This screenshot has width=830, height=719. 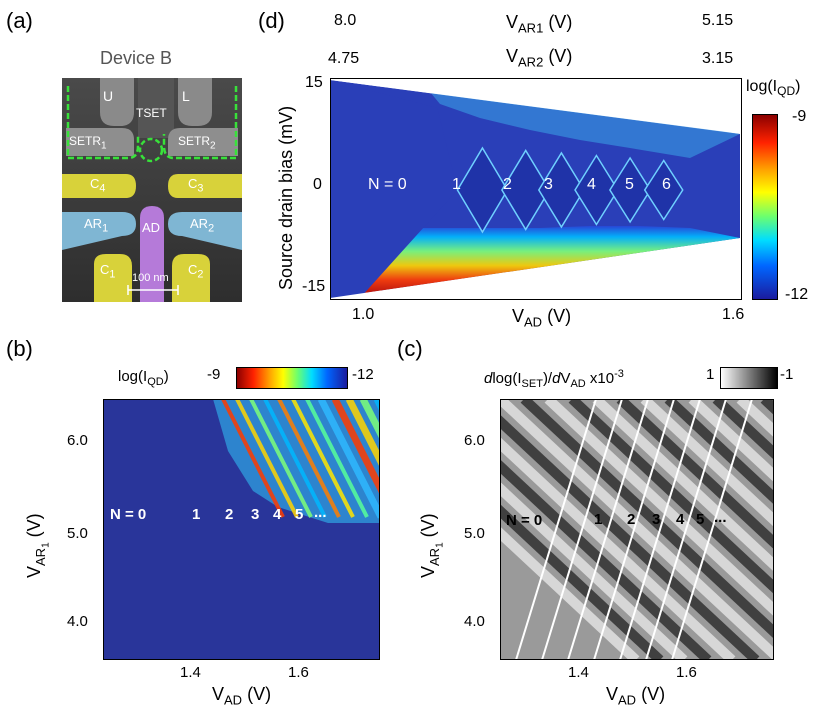 I want to click on b-label-n0: N = 0, so click(x=128, y=514).